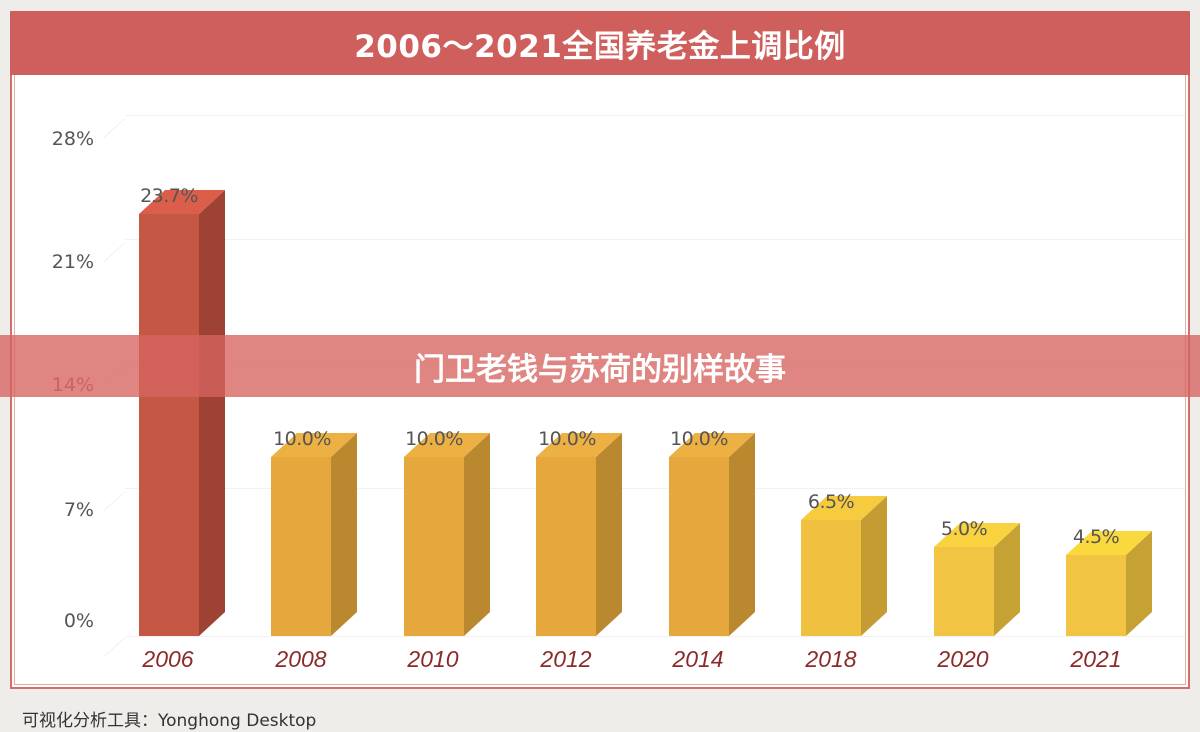 The width and height of the screenshot is (1200, 732). What do you see at coordinates (169, 196) in the screenshot?
I see `value-label-2006: 23.7%` at bounding box center [169, 196].